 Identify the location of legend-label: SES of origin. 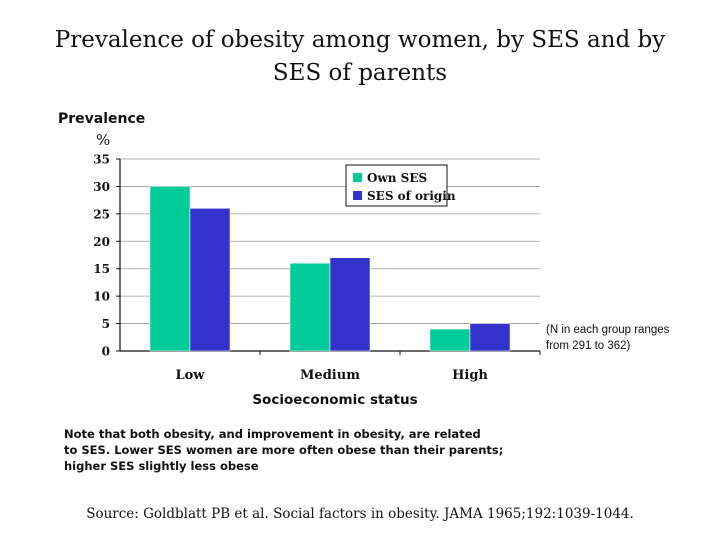
(411, 196).